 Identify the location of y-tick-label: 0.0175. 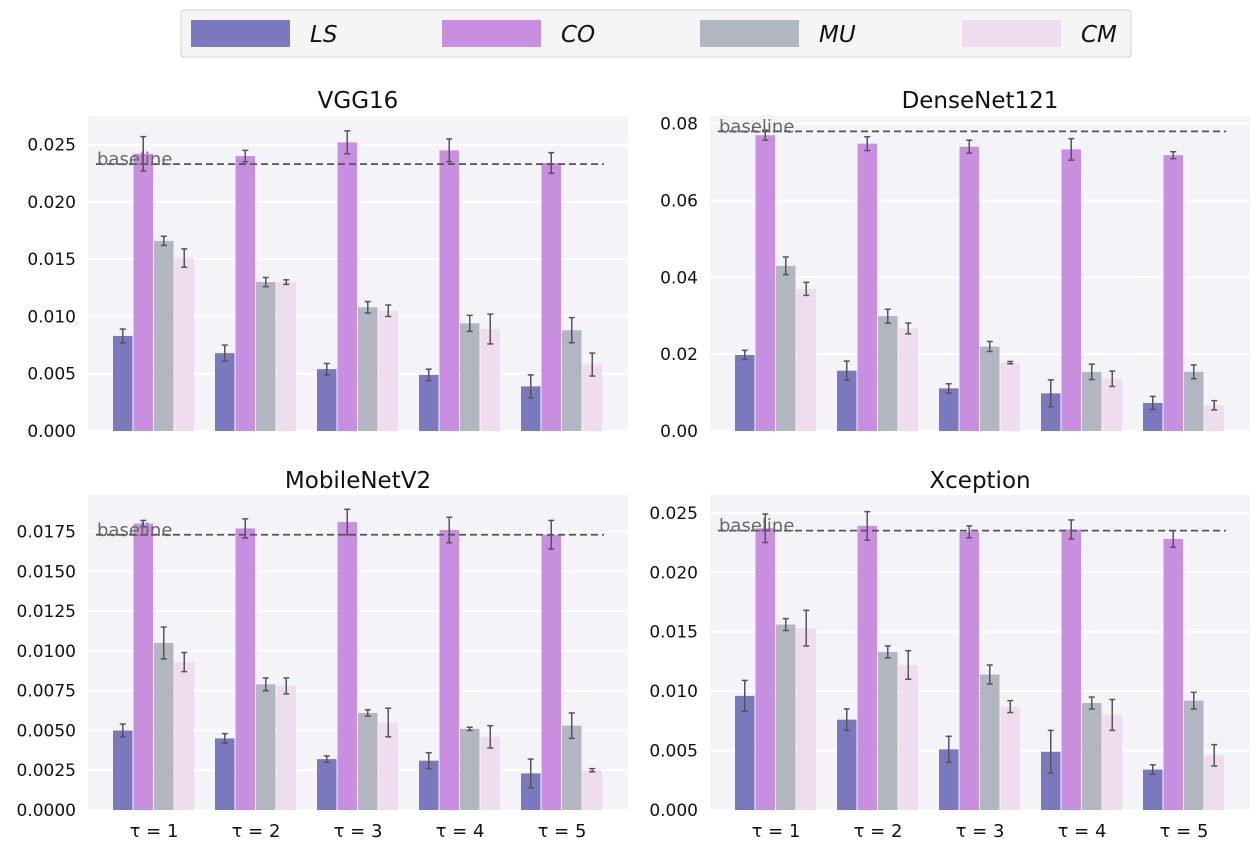
(46, 533).